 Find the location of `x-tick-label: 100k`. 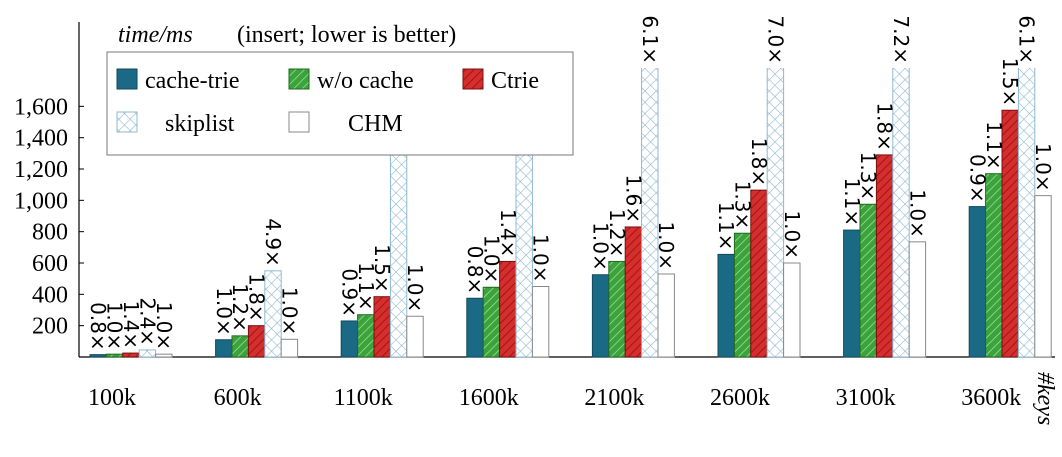

x-tick-label: 100k is located at coordinates (112, 398).